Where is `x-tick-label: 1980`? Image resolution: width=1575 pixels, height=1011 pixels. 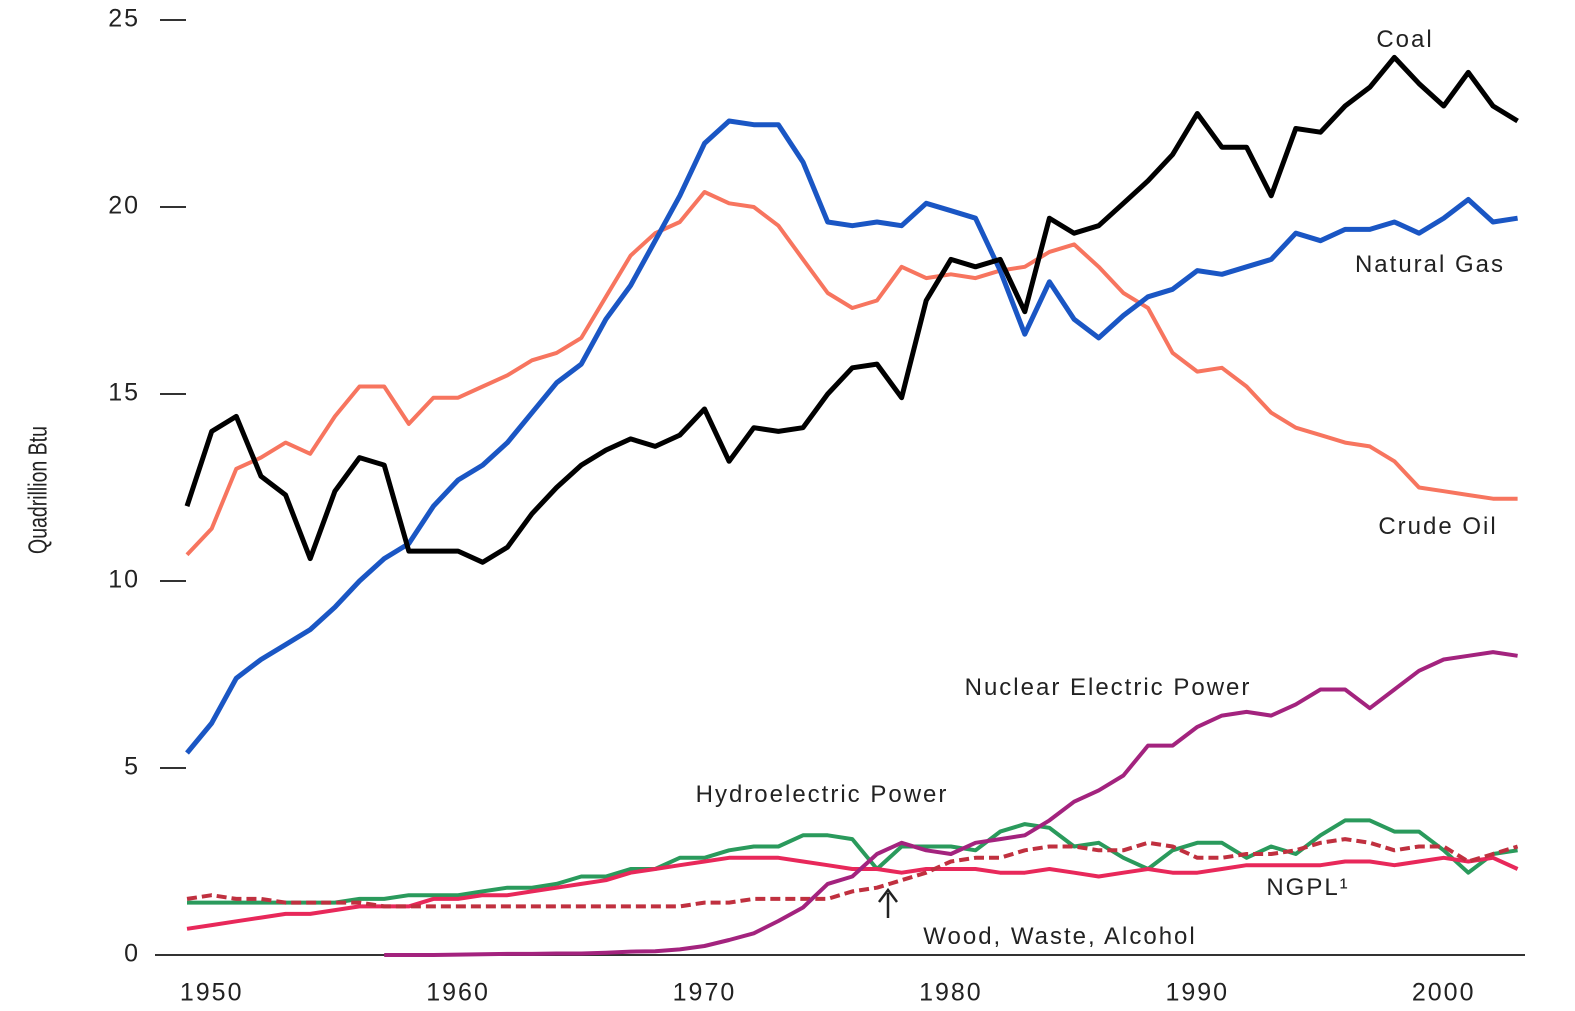
x-tick-label: 1980 is located at coordinates (951, 993).